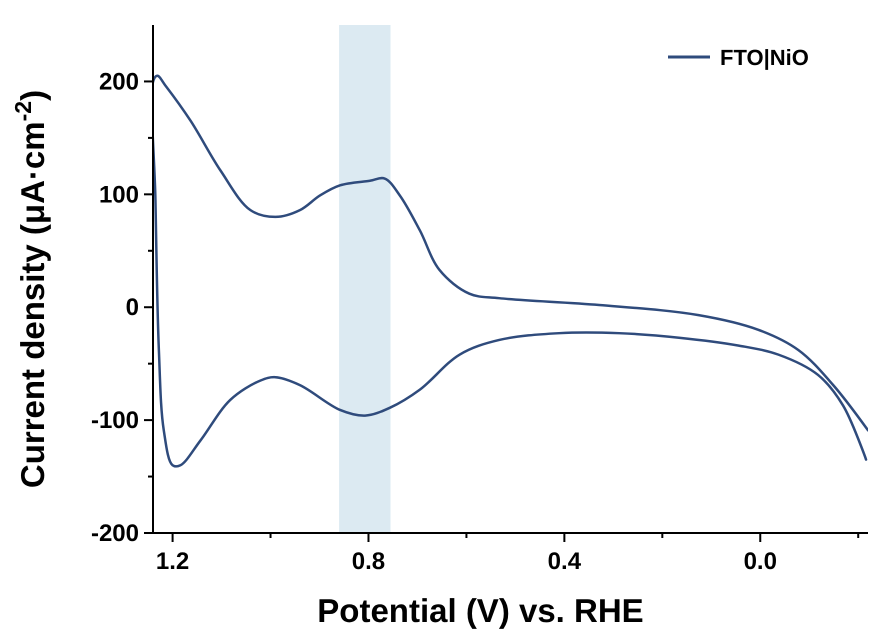 This screenshot has height=635, width=869. Describe the element at coordinates (173, 561) in the screenshot. I see `x-tick-label: 1.2` at that location.